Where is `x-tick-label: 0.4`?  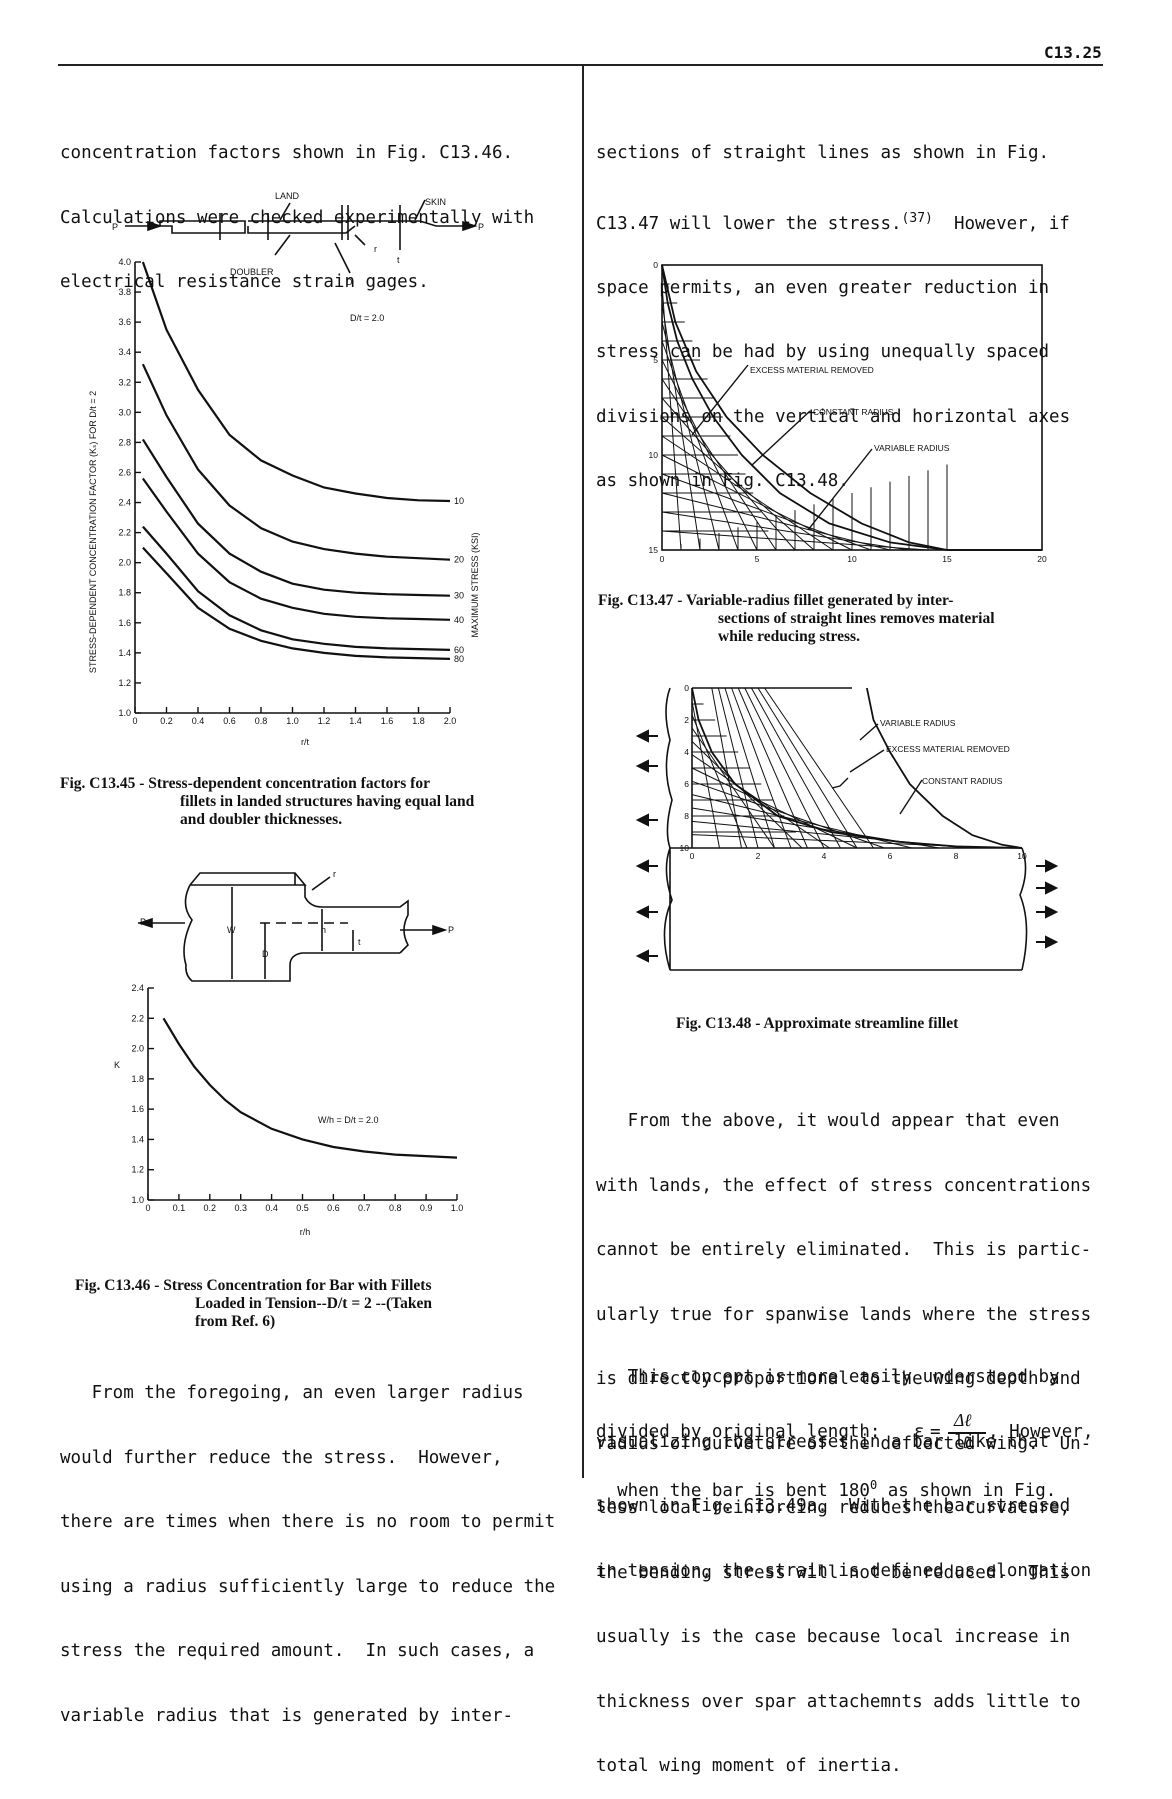
x-tick-label: 0.4 is located at coordinates (271, 1208).